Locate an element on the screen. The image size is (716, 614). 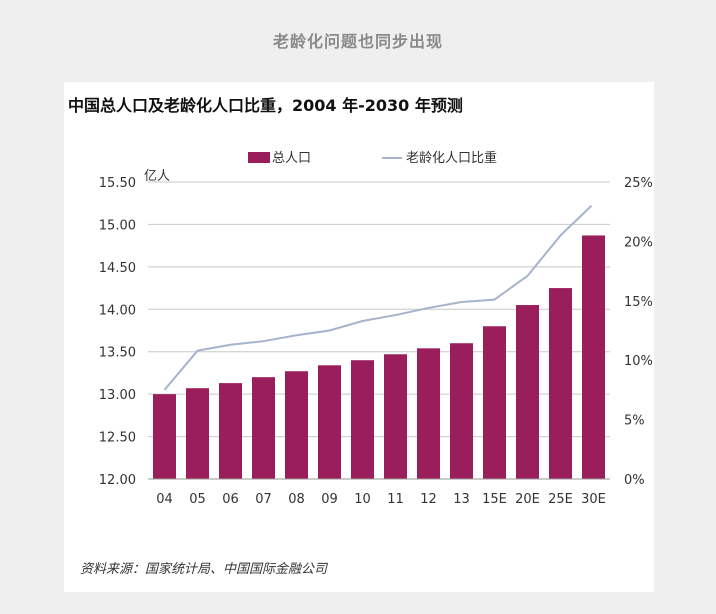
legend-swatch-population is located at coordinates (259, 157).